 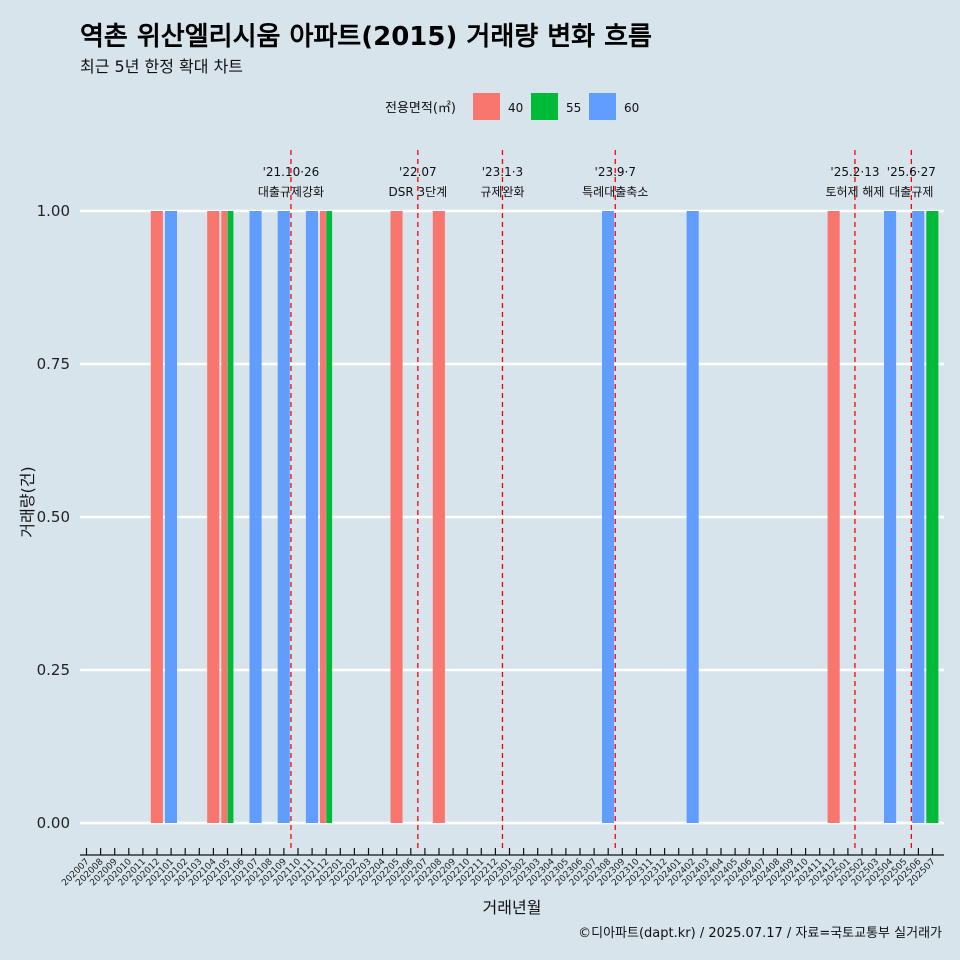 I want to click on y-tick-label: 0.75, so click(x=53, y=364).